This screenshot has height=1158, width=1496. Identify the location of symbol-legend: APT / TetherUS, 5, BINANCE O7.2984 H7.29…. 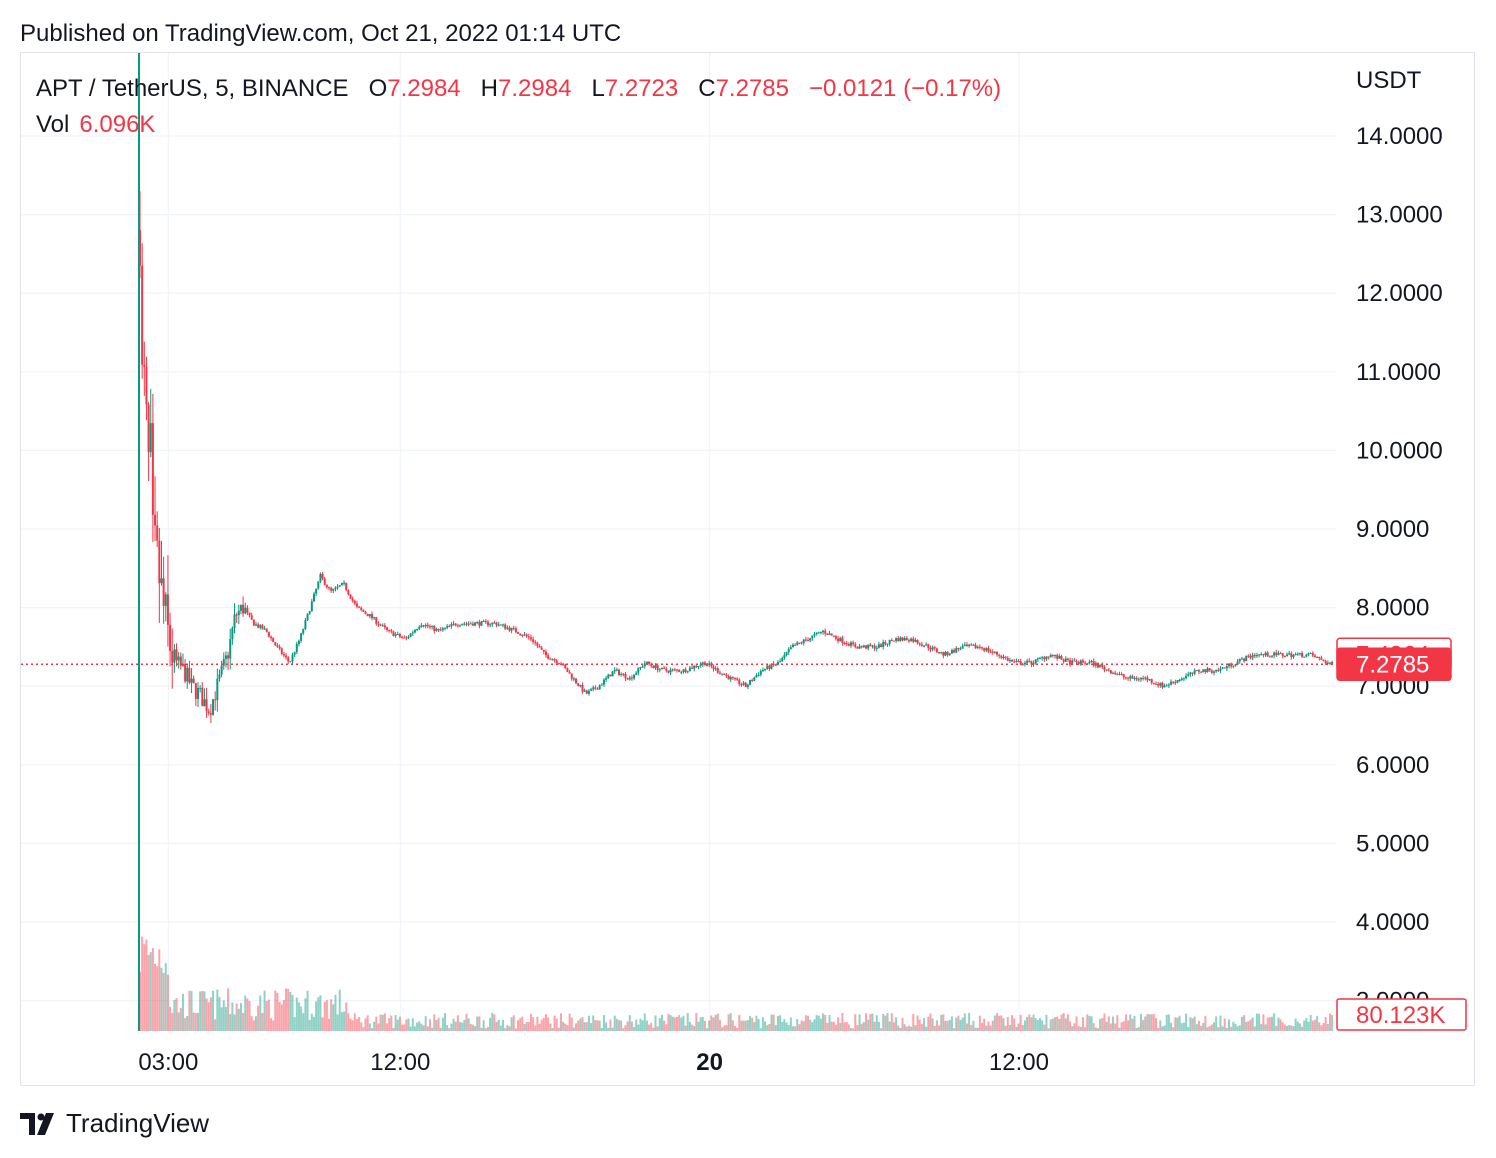
(518, 89).